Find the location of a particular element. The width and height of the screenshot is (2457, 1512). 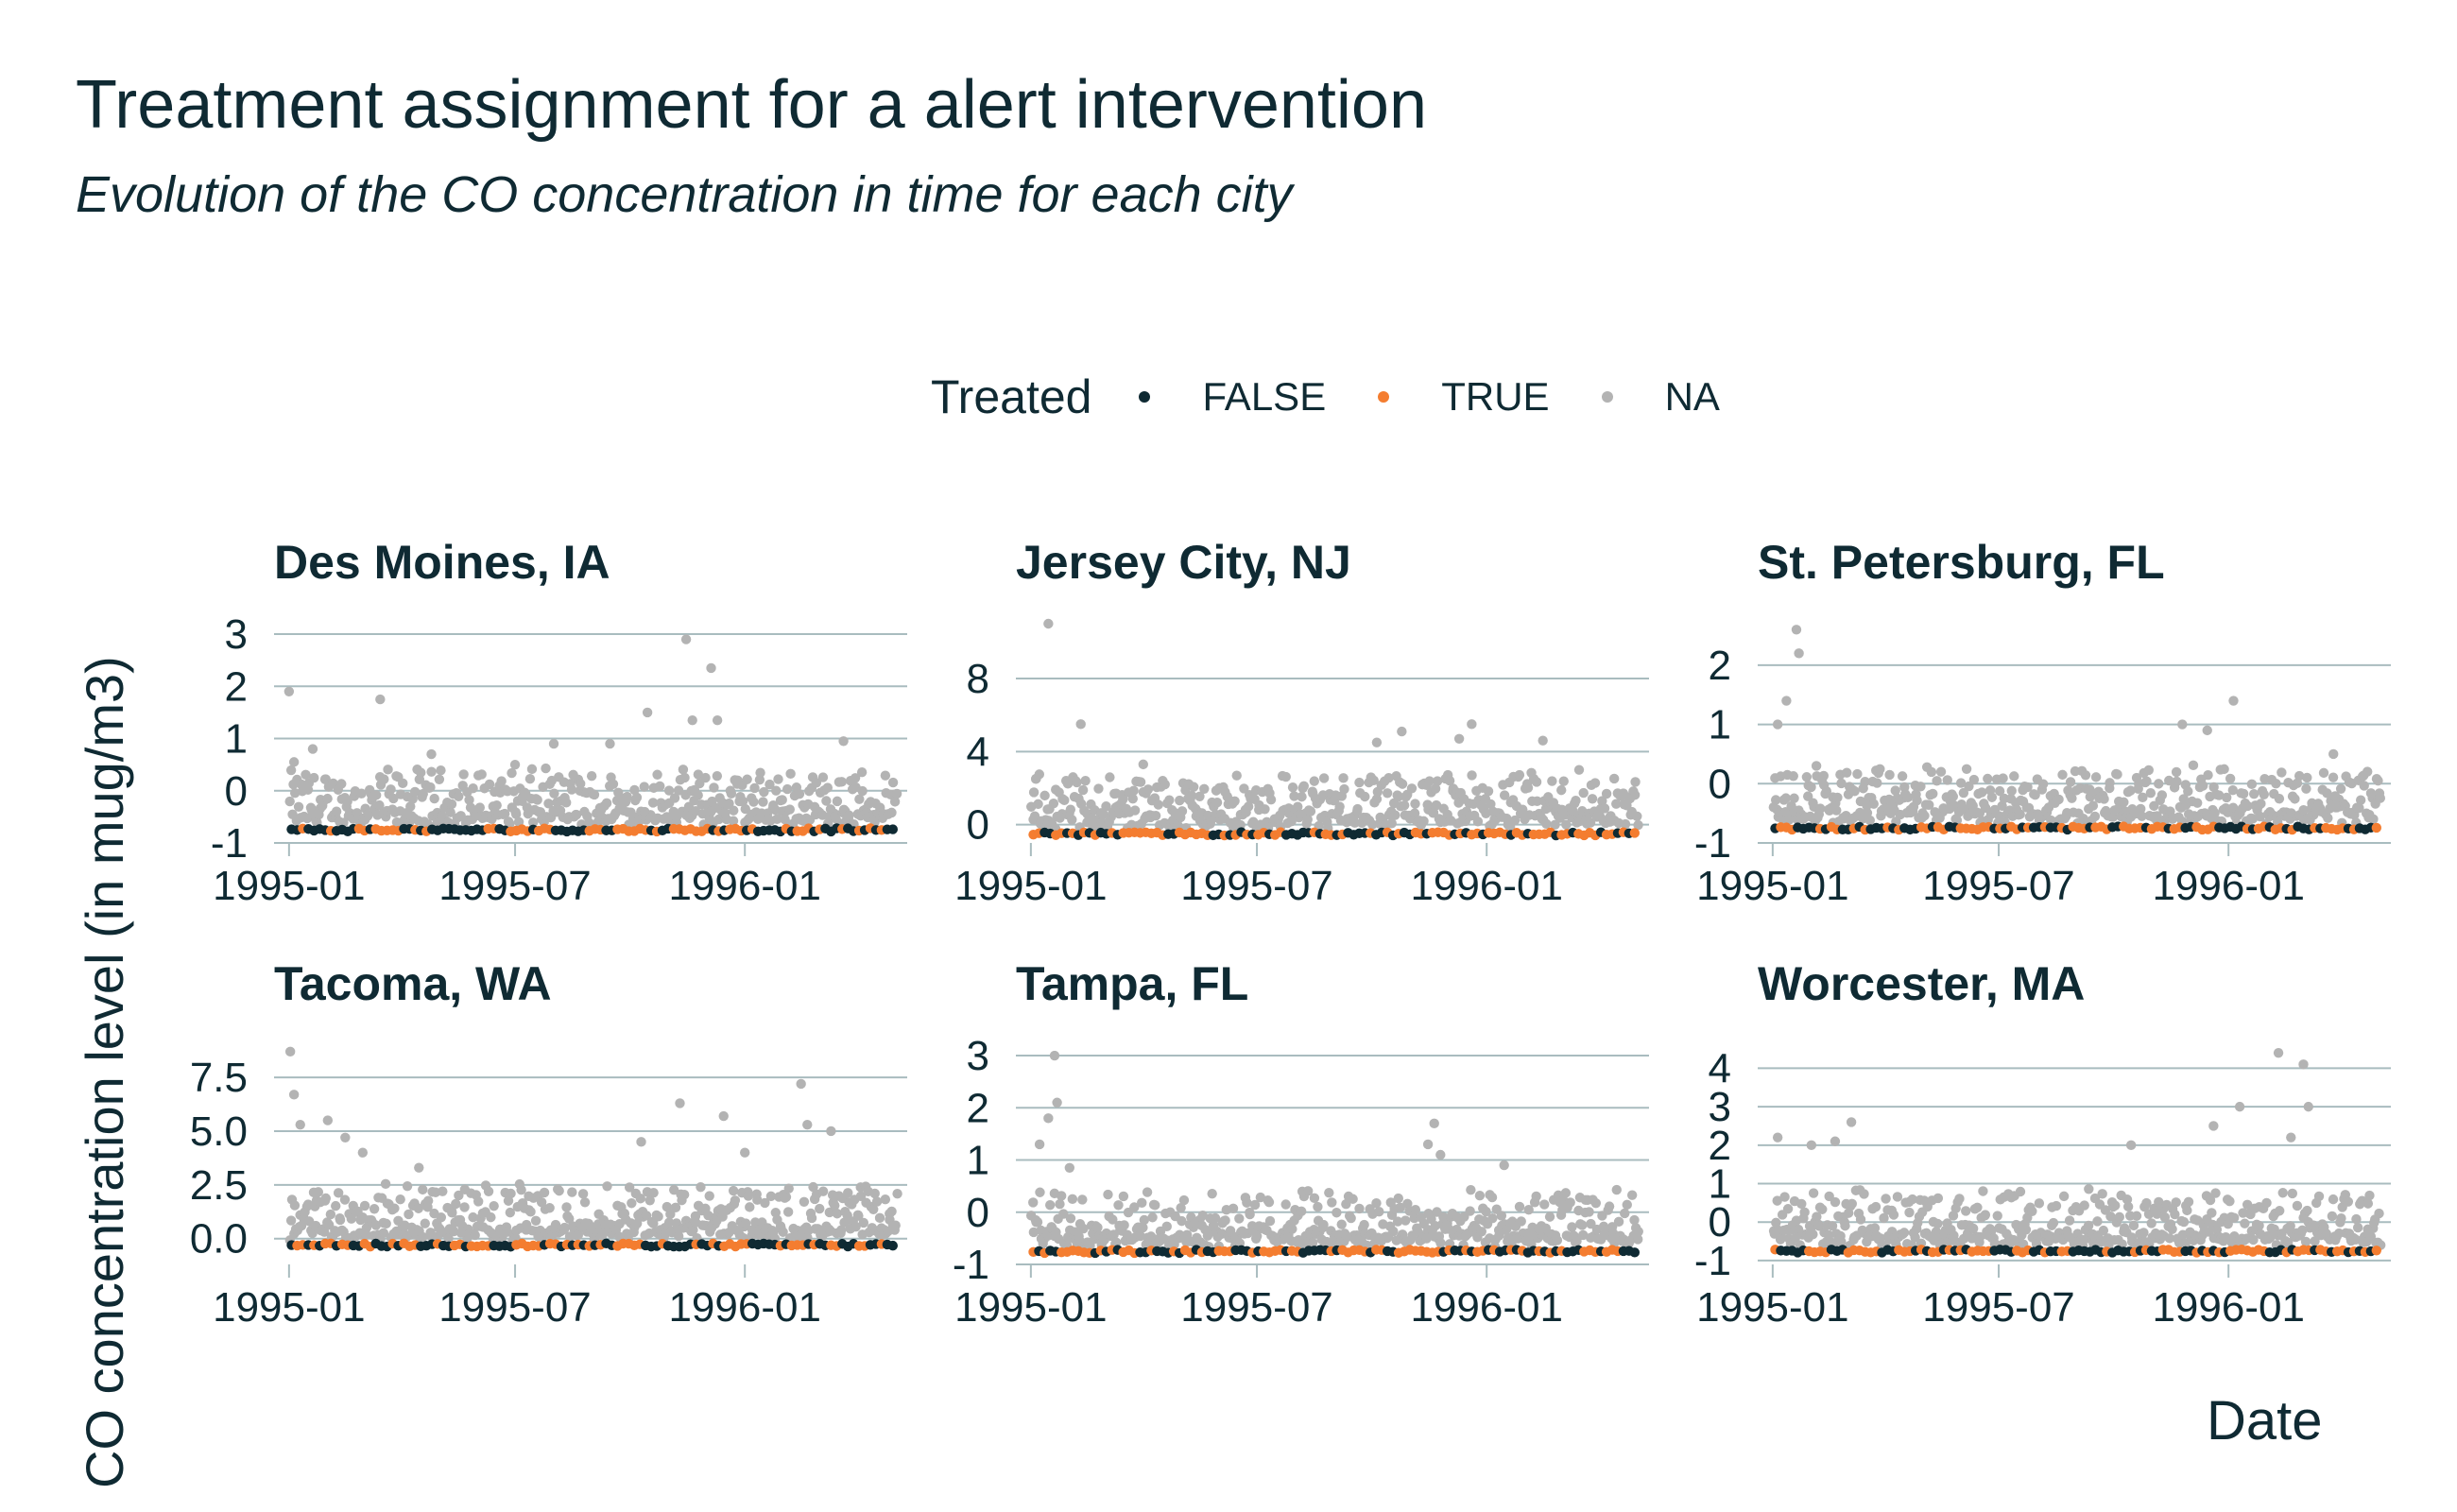

x-tick-label: 1995-01 is located at coordinates (1030, 1307).